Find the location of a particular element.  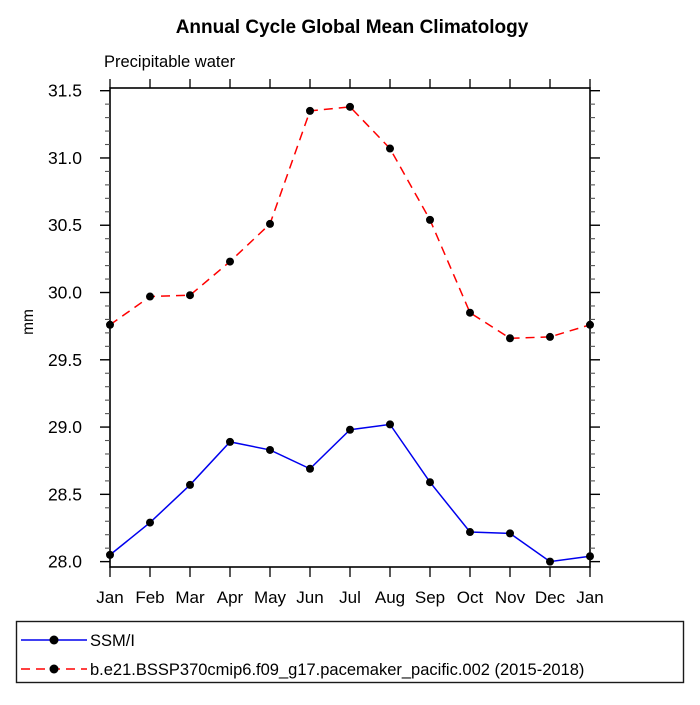

y-tick-label: 30.5 is located at coordinates (65, 225).